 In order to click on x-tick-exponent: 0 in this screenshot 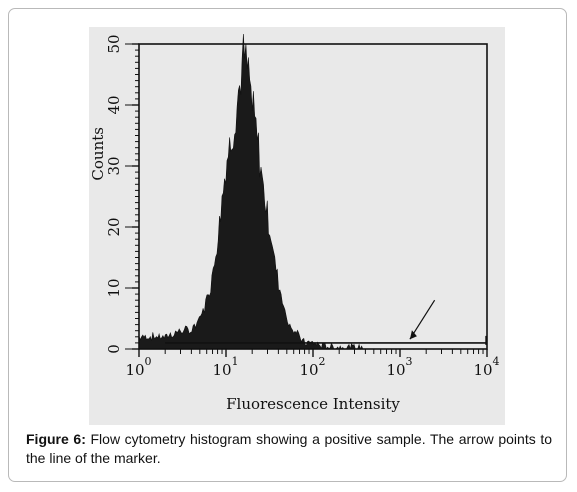, I will do `click(148, 361)`.